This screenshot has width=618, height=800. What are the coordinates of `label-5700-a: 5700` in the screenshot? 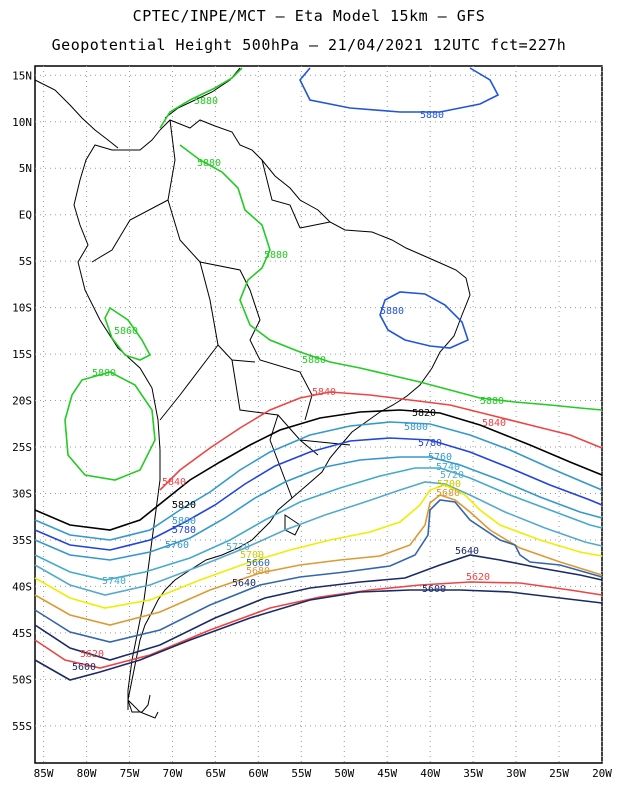 It's located at (449, 484).